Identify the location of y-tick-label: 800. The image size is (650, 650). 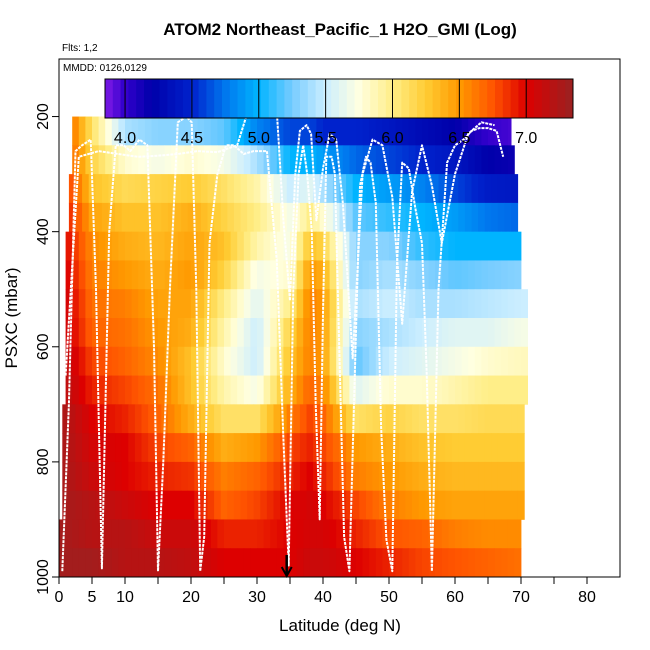
(43, 461).